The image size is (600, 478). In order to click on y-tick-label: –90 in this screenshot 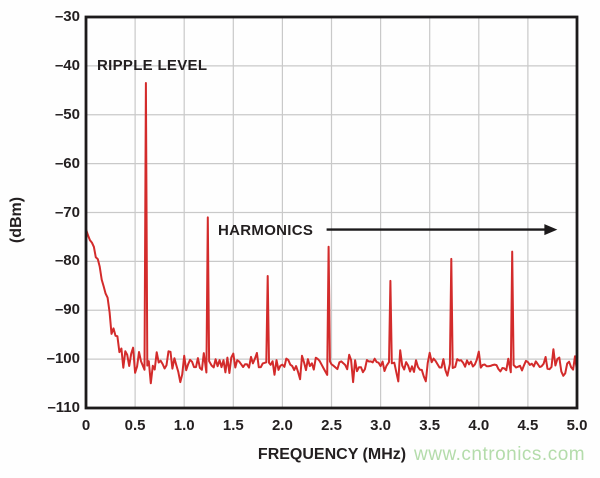, I will do `click(67, 310)`.